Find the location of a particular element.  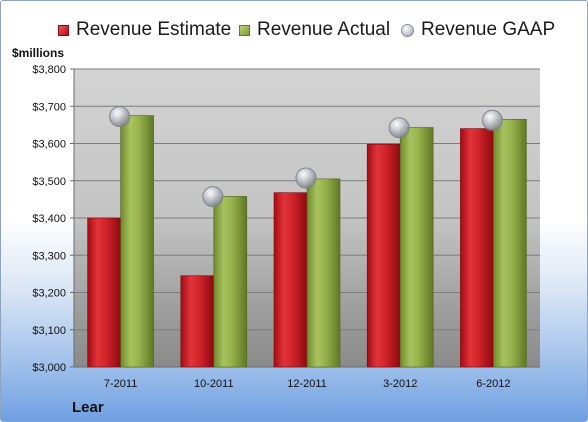

y-tick-label: $3,000 is located at coordinates (49, 368).